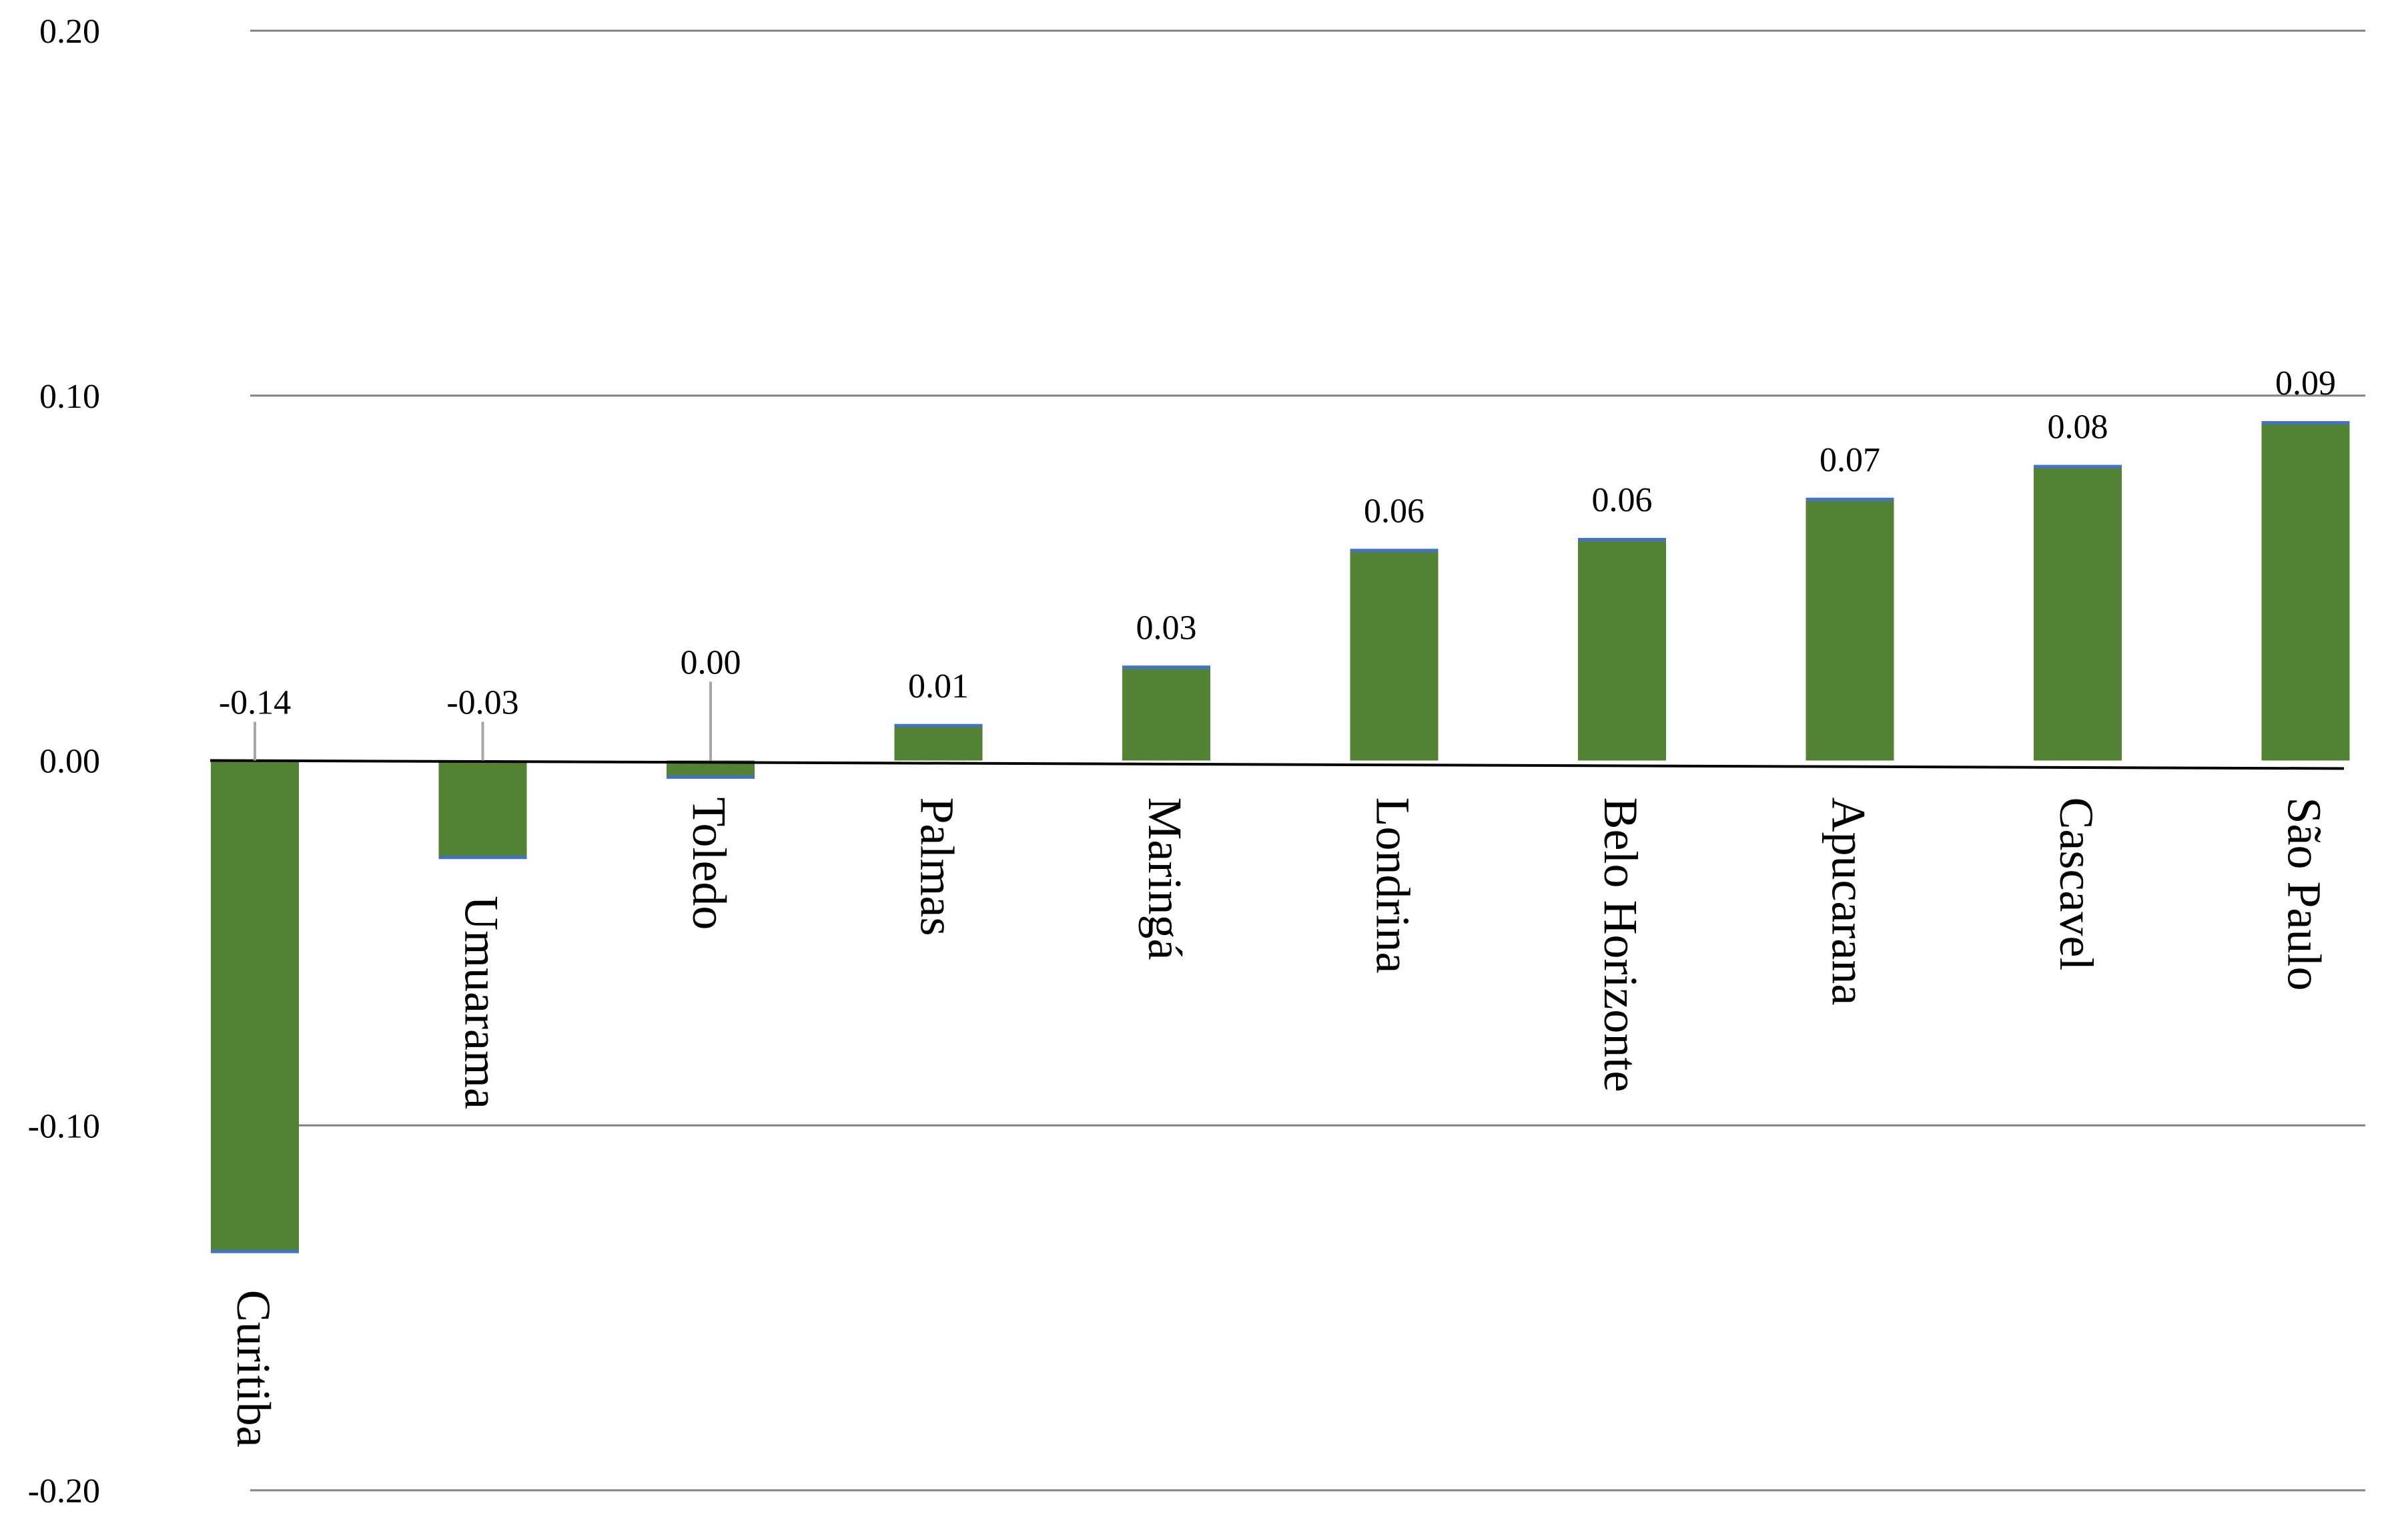 Image resolution: width=2408 pixels, height=1523 pixels. Describe the element at coordinates (64, 1126) in the screenshot. I see `y-tick-label: -0.10` at that location.